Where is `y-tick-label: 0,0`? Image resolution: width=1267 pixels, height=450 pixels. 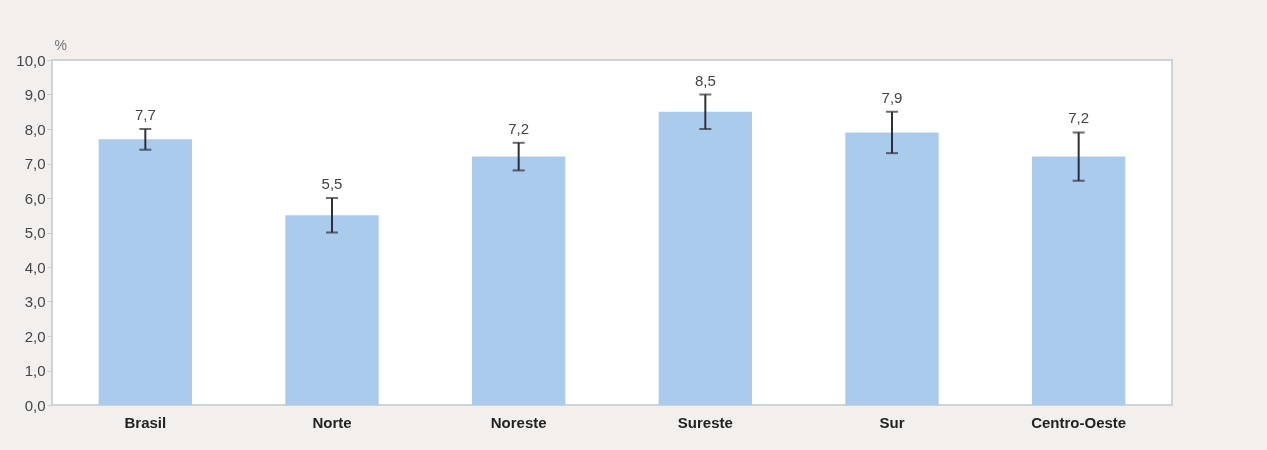
y-tick-label: 0,0 is located at coordinates (35, 405).